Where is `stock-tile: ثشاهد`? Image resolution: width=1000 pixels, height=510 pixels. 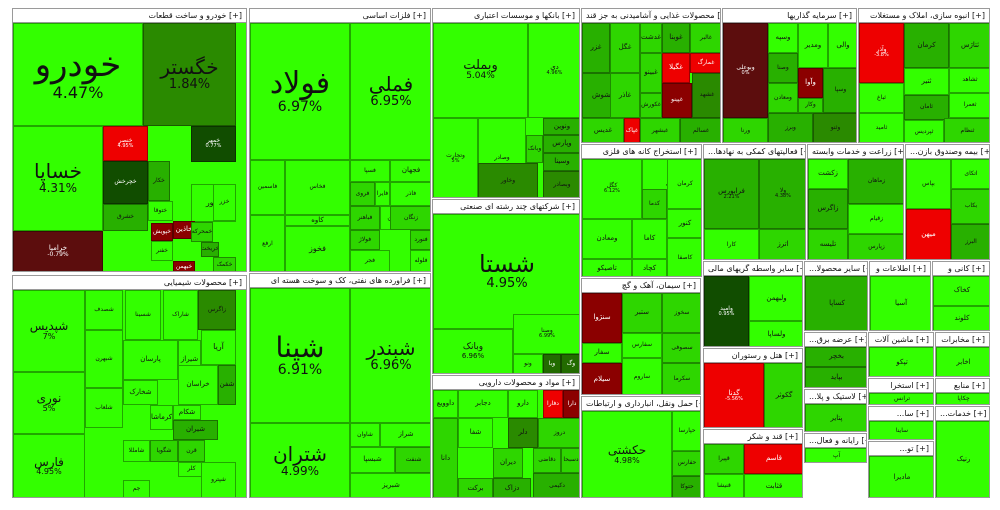
stock-tile: ثشاهد is located at coordinates (969, 80).